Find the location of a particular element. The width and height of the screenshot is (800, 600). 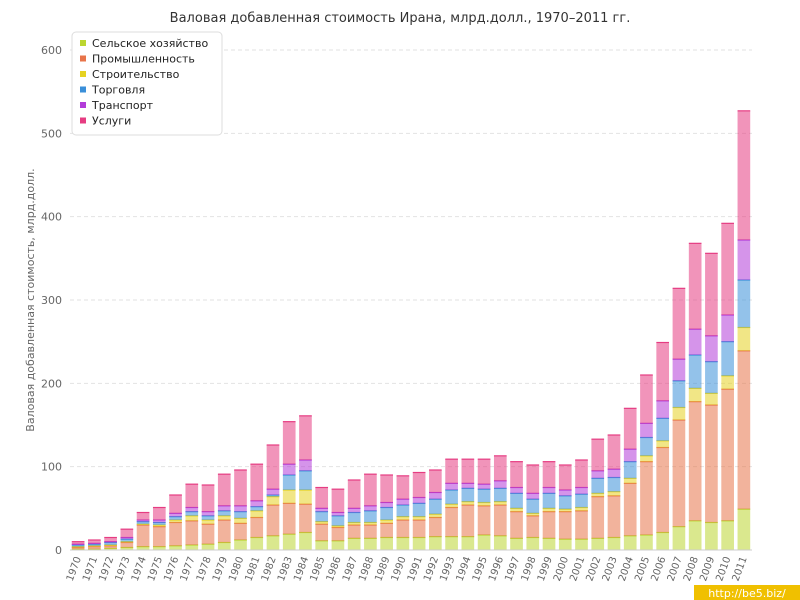

legend-label: Транспорт is located at coordinates (122, 105).